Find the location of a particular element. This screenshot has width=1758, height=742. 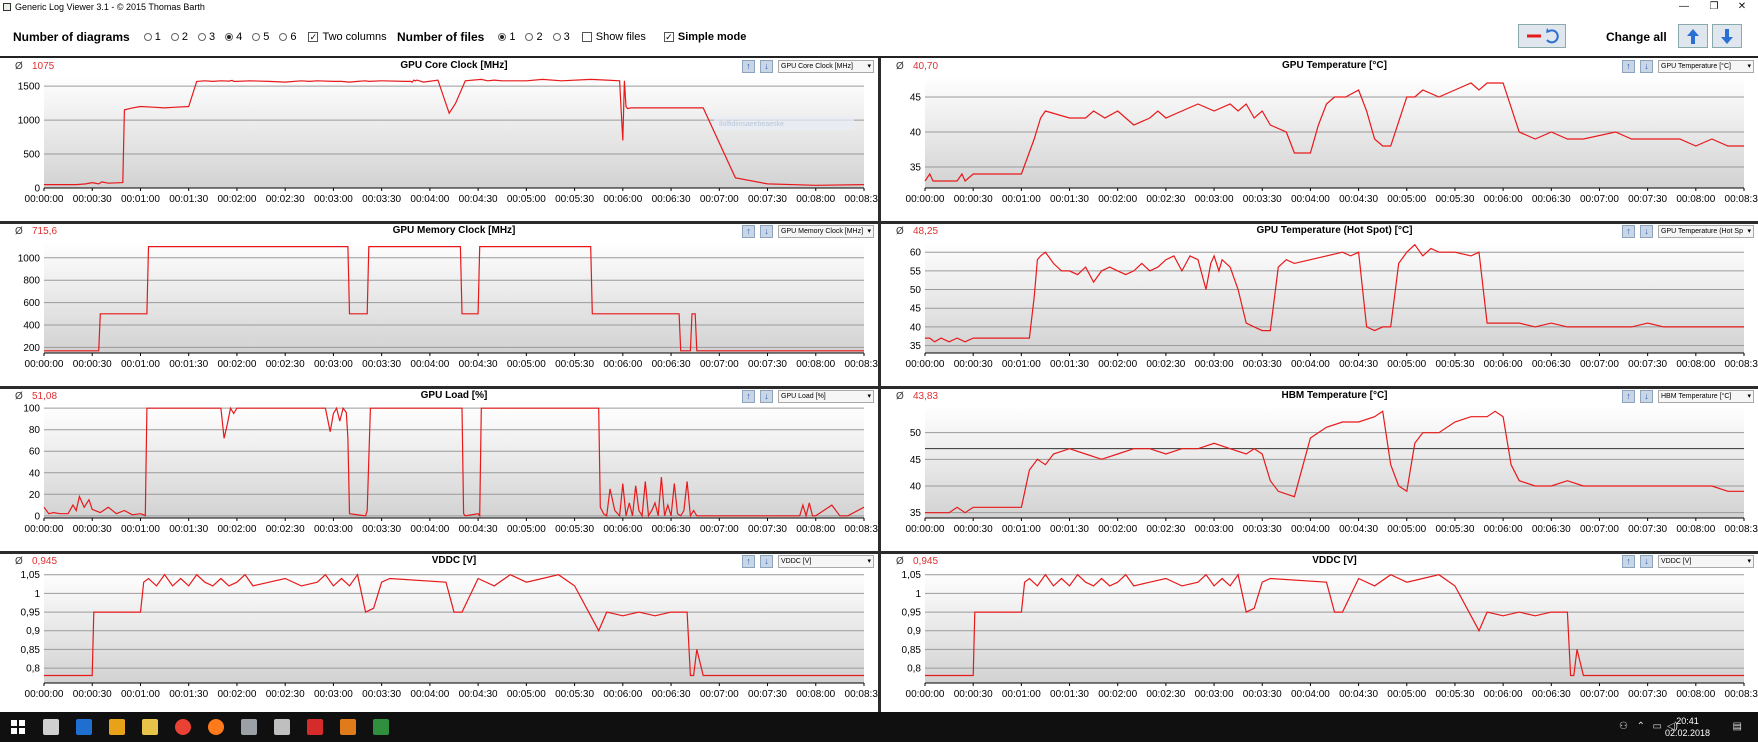

sensor-select: GPU Load [%] ▾ is located at coordinates (826, 396).